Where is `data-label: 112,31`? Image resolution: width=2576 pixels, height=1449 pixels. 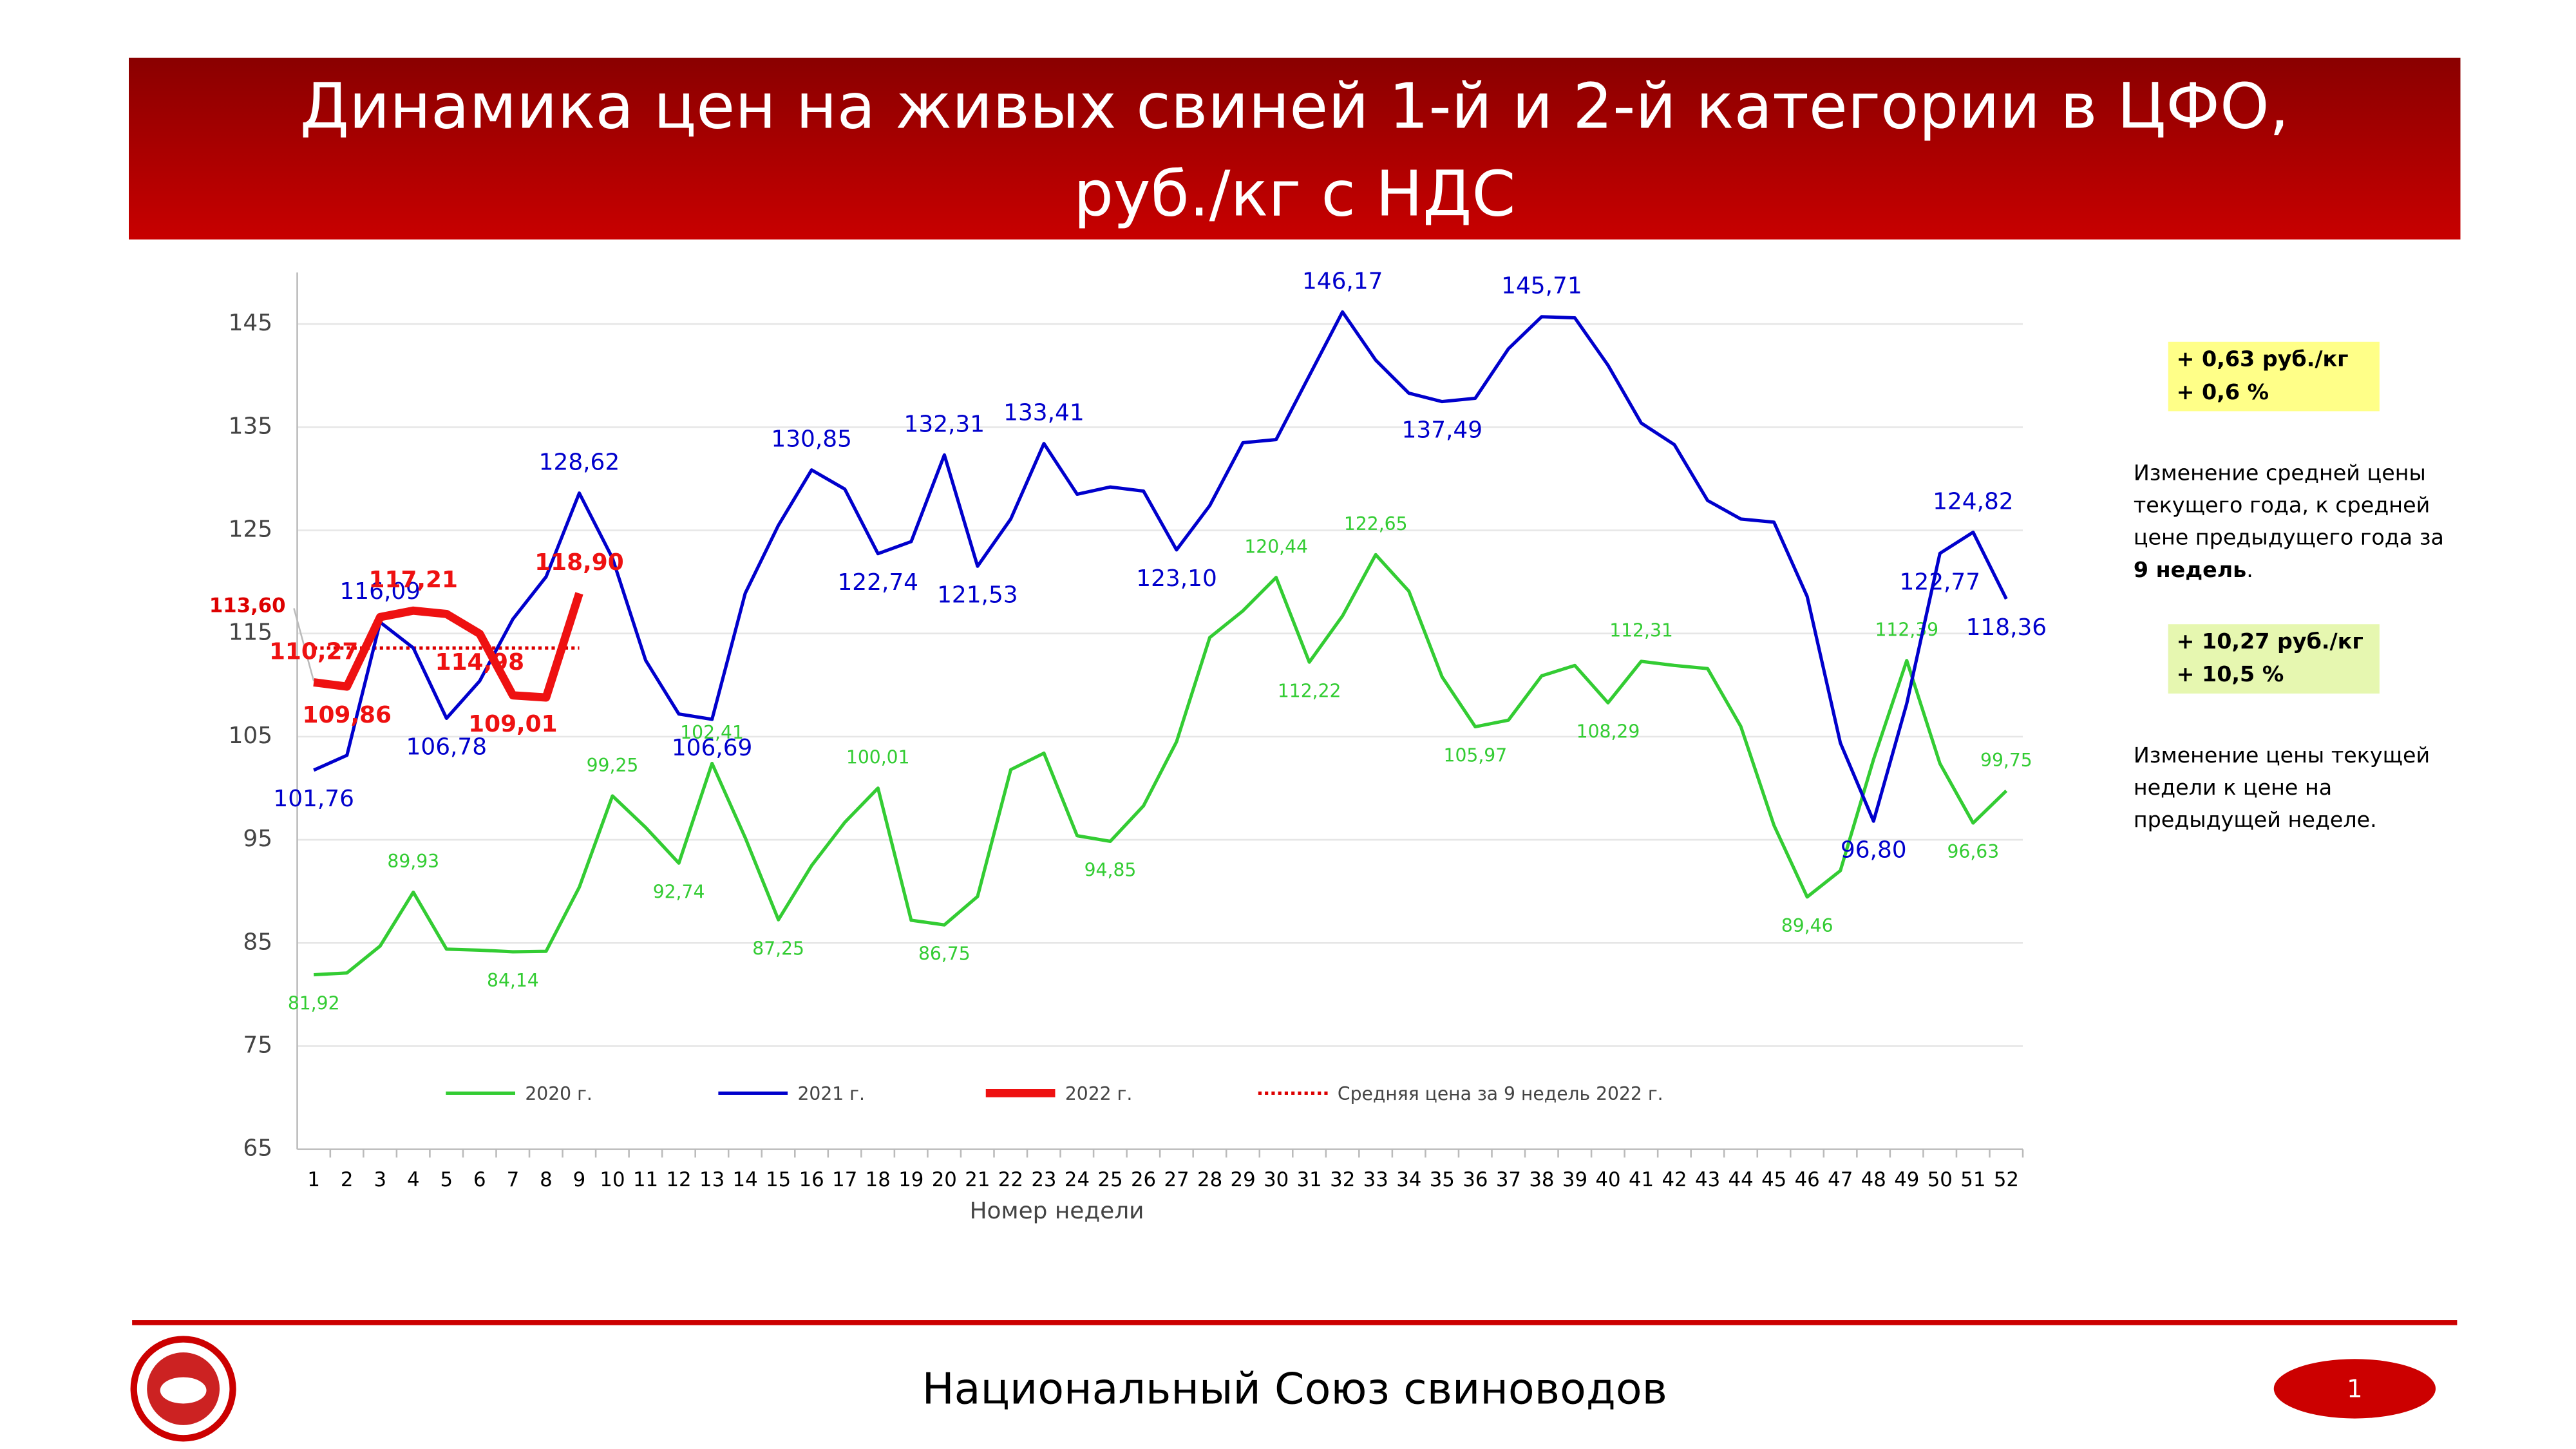 data-label: 112,31 is located at coordinates (1641, 630).